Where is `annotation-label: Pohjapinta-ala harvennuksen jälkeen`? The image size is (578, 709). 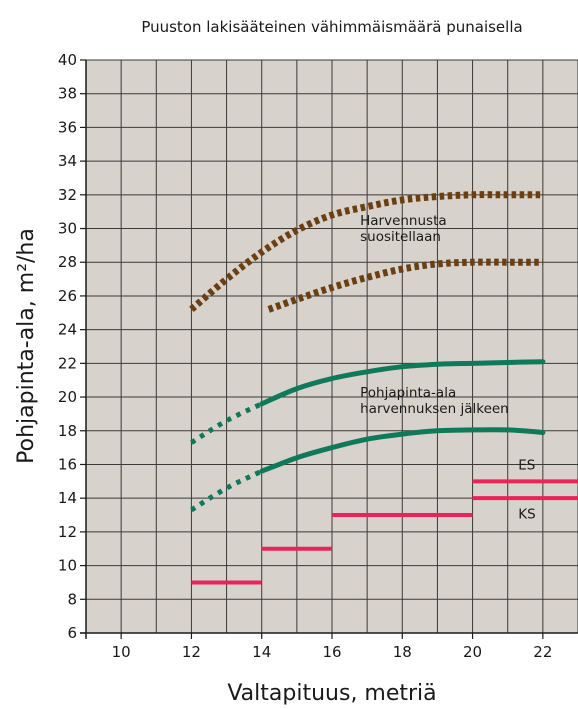 annotation-label: Pohjapinta-ala harvennuksen jälkeen is located at coordinates (434, 401).